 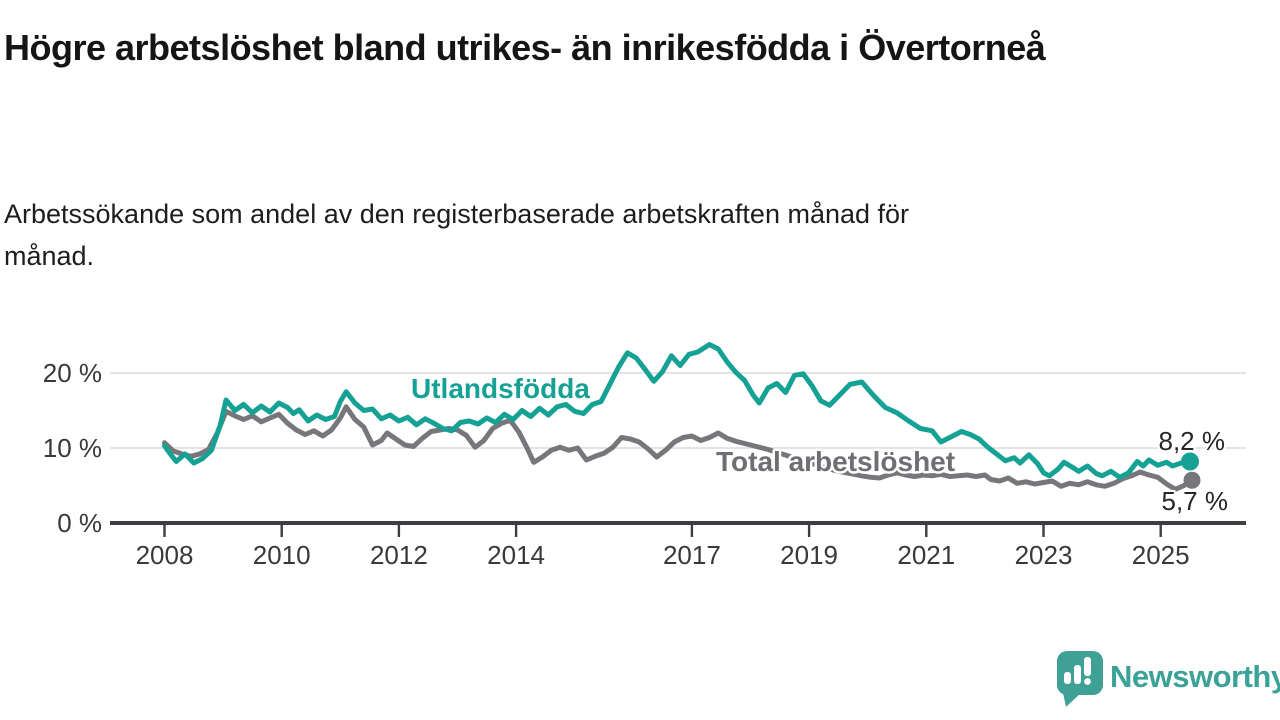 What do you see at coordinates (677, 448) in the screenshot?
I see `series-line-total-arbetsloshet` at bounding box center [677, 448].